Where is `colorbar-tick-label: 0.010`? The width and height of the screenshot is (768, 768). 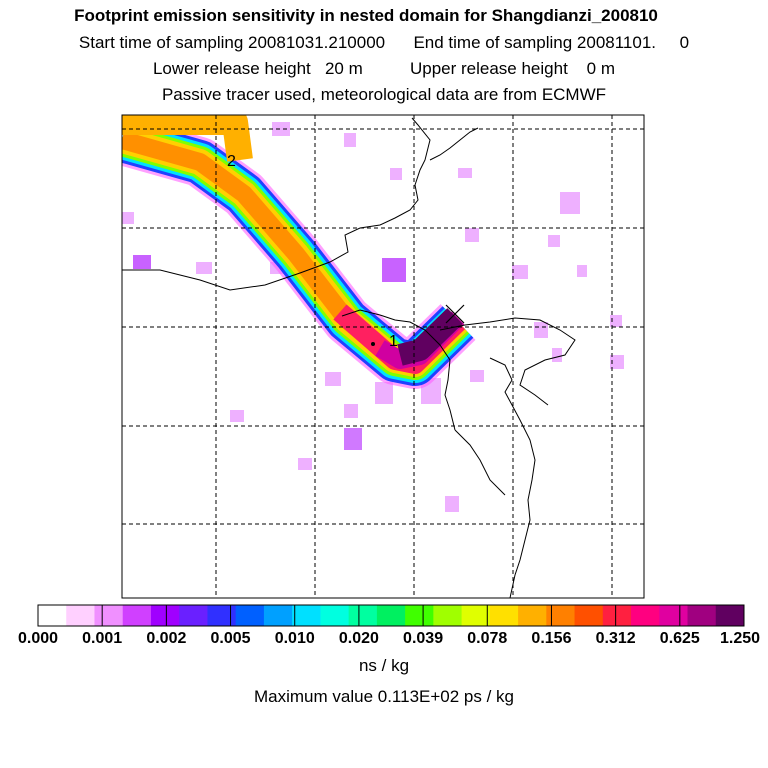 colorbar-tick-label: 0.010 is located at coordinates (294, 638).